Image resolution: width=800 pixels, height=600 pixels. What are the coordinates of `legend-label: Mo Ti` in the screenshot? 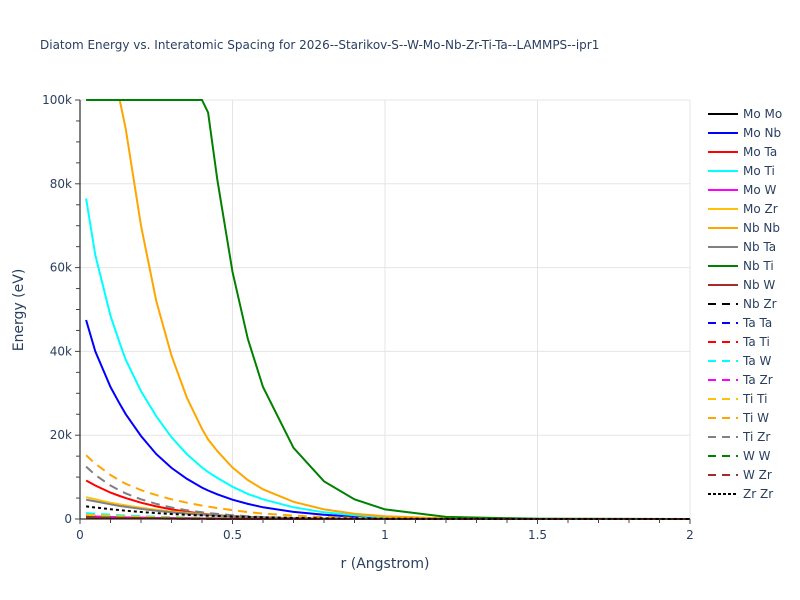 It's located at (759, 171).